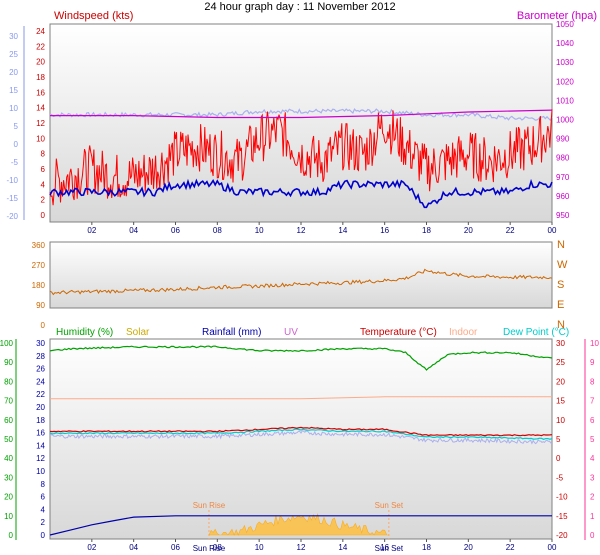 This screenshot has height=555, width=600. I want to click on uv-tick-label: 10, so click(594, 343).